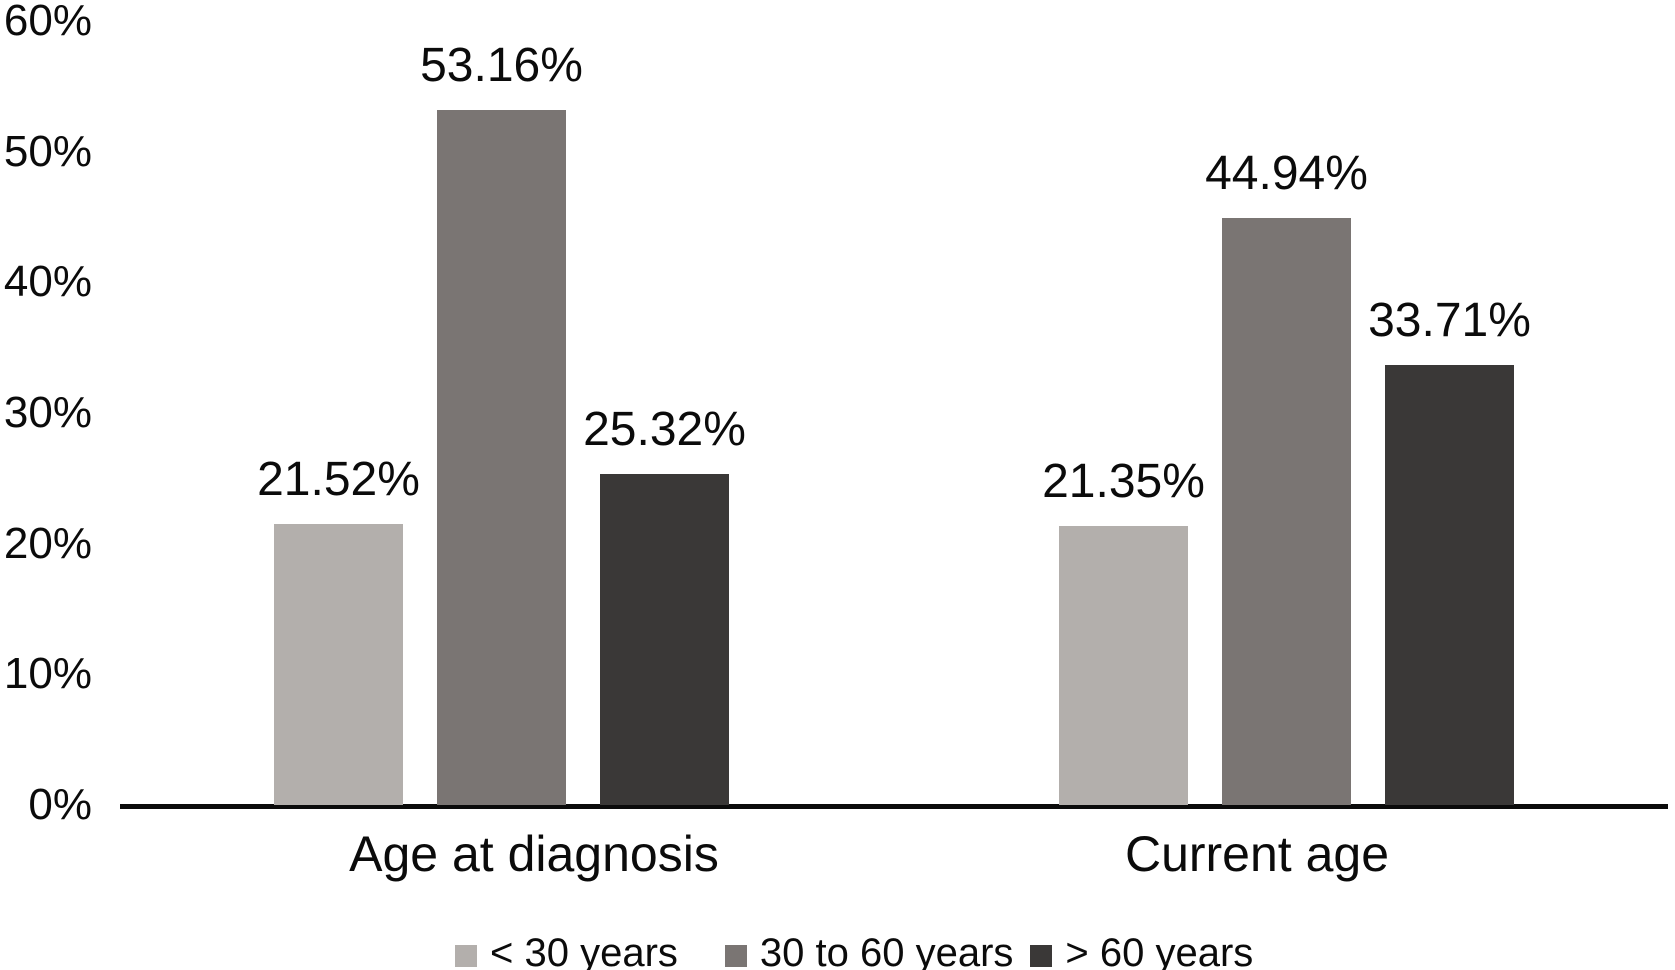  I want to click on bar-value-label: 53.16%, so click(501, 66).